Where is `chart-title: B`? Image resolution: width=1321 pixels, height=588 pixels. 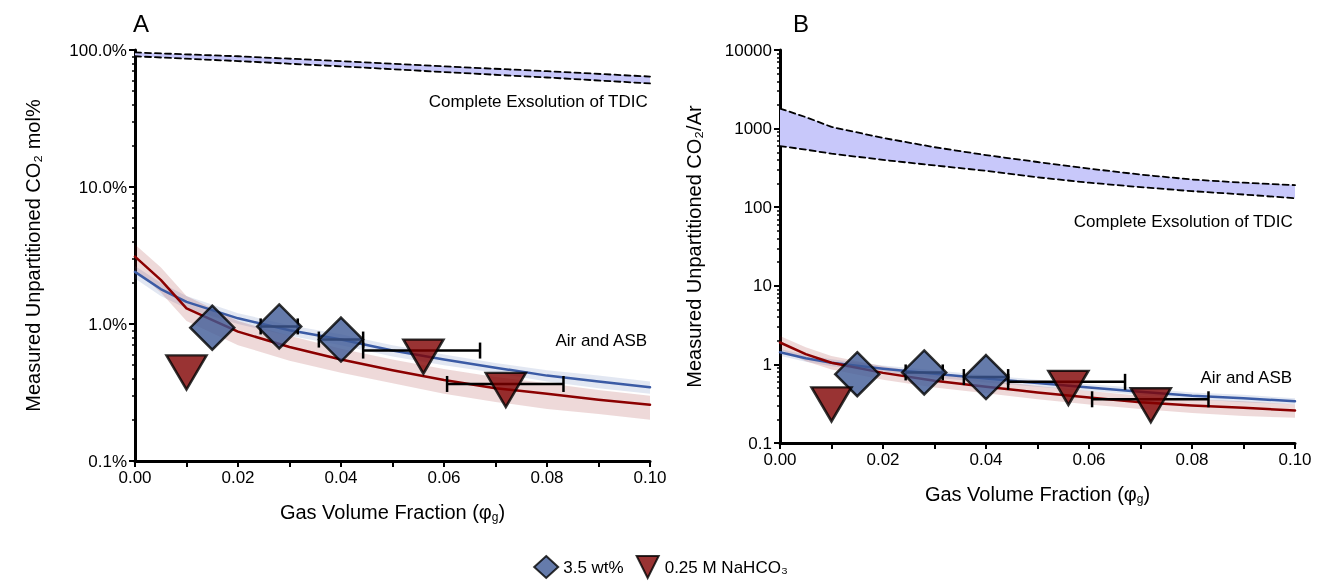
chart-title: B is located at coordinates (801, 23).